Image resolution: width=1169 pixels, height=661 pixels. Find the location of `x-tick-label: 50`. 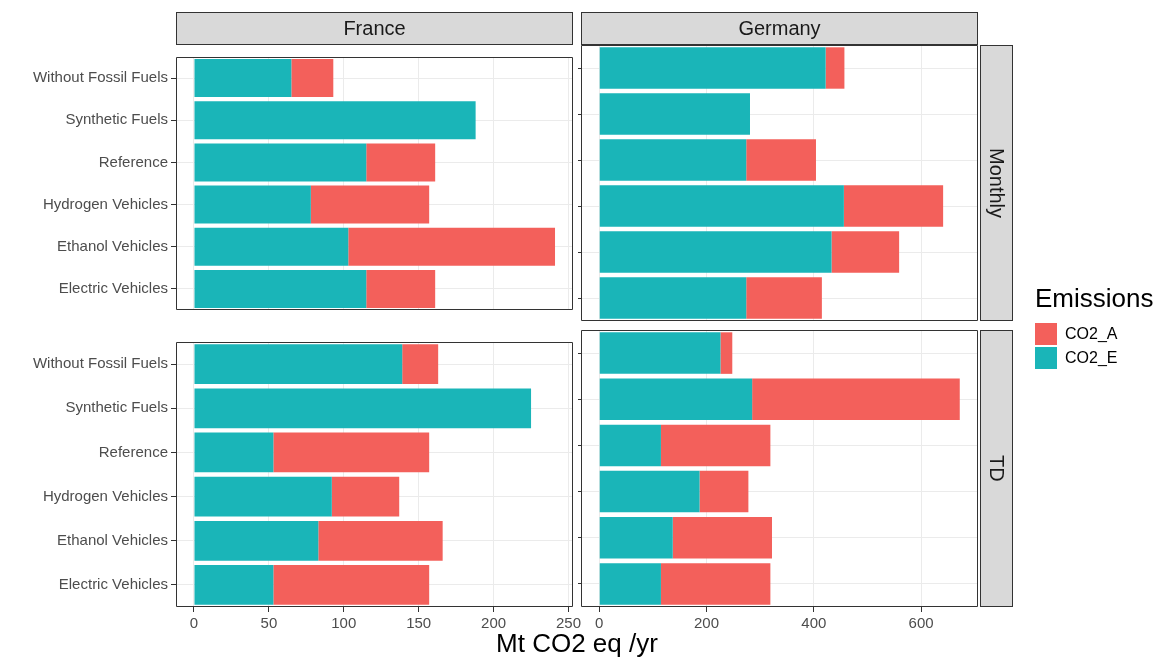

x-tick-label: 50 is located at coordinates (269, 623).